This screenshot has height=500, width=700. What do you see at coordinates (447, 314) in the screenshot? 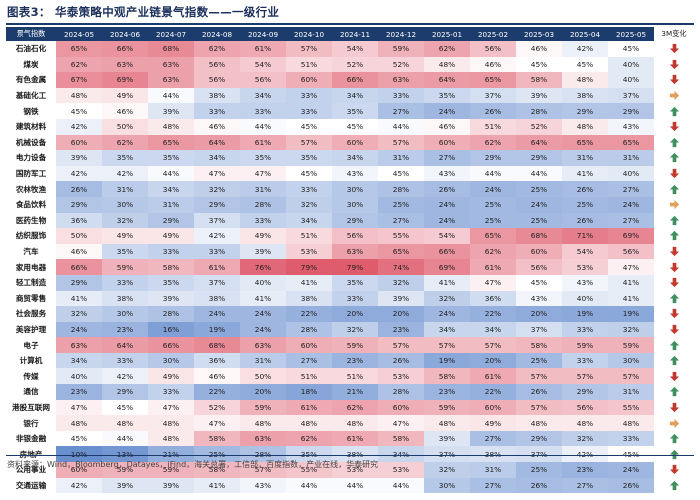
I see `heat-cell: 24%` at bounding box center [447, 314].